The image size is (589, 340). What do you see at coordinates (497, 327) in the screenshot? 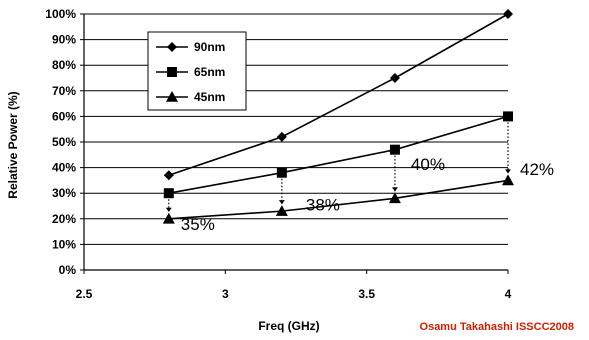
I see `credit-text: Osamu Takahashi ISSCC2008` at bounding box center [497, 327].